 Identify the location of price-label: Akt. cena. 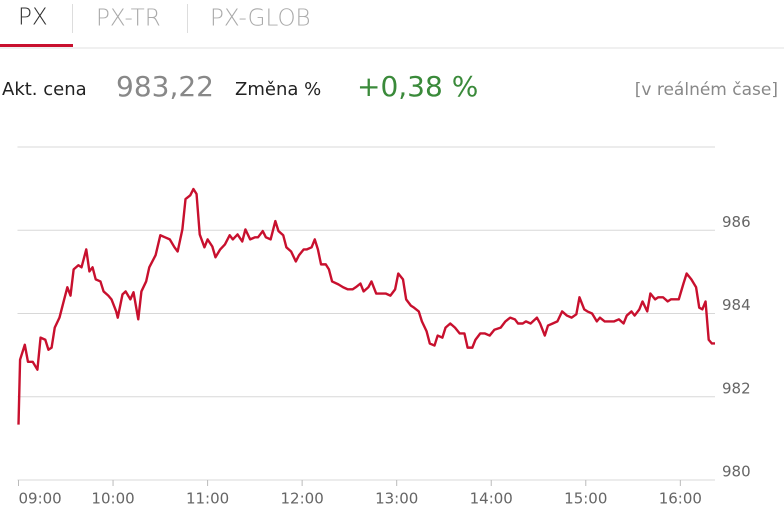
(44, 89).